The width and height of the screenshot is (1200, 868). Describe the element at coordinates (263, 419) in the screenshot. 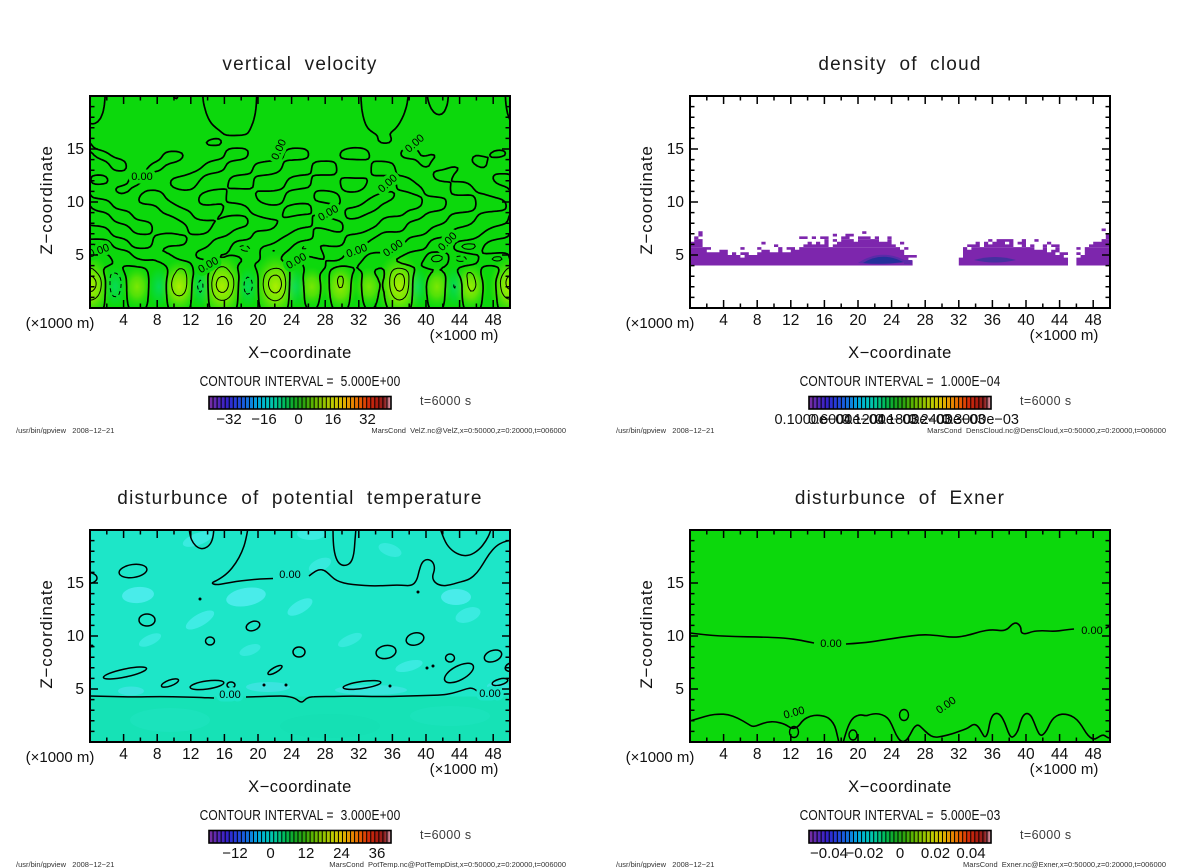

I see `svg-text: −16` at that location.